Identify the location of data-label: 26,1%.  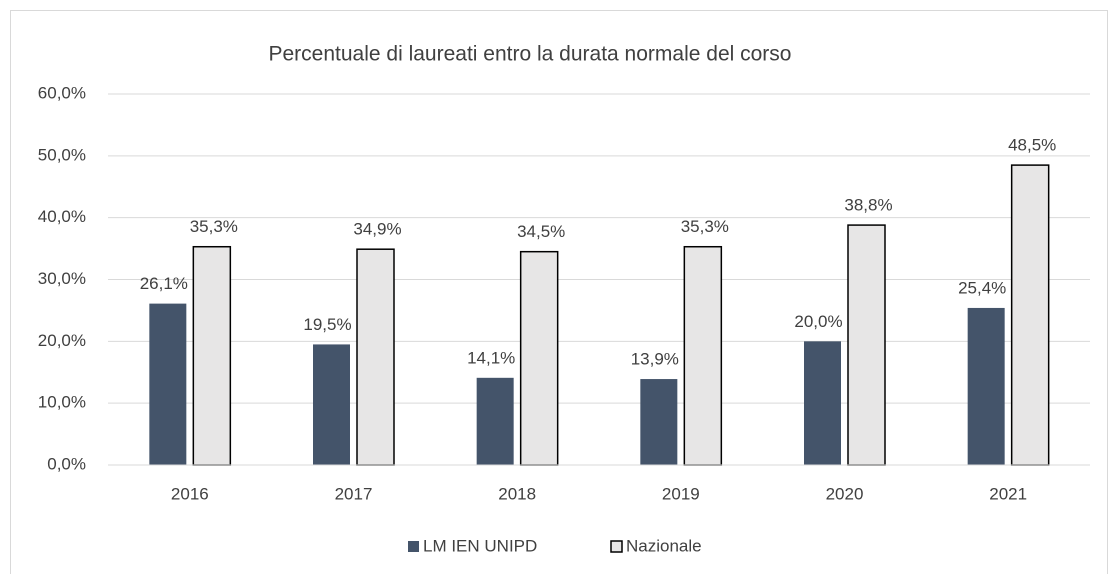
(164, 283).